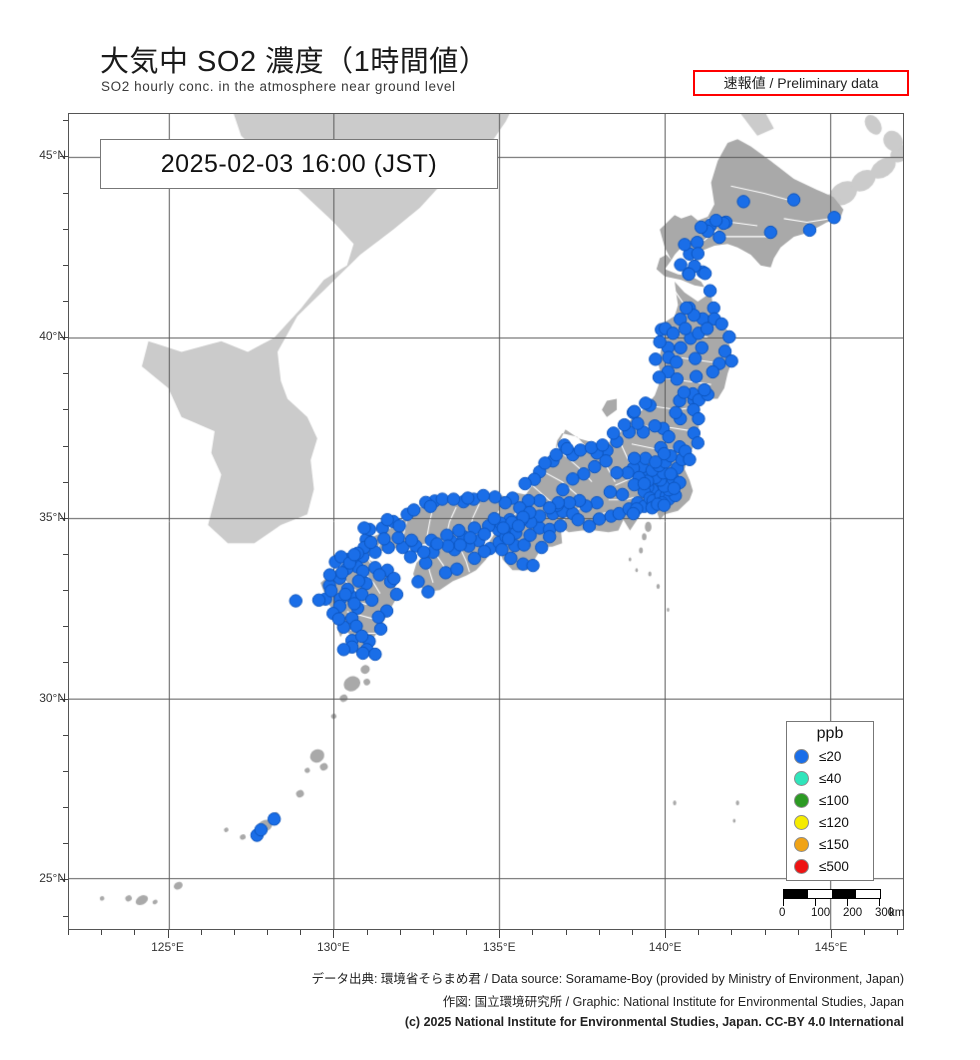 The height and width of the screenshot is (1060, 980). Describe the element at coordinates (299, 164) in the screenshot. I see `timestamp-label: 2025-02-03 16:00 (JST)` at that location.